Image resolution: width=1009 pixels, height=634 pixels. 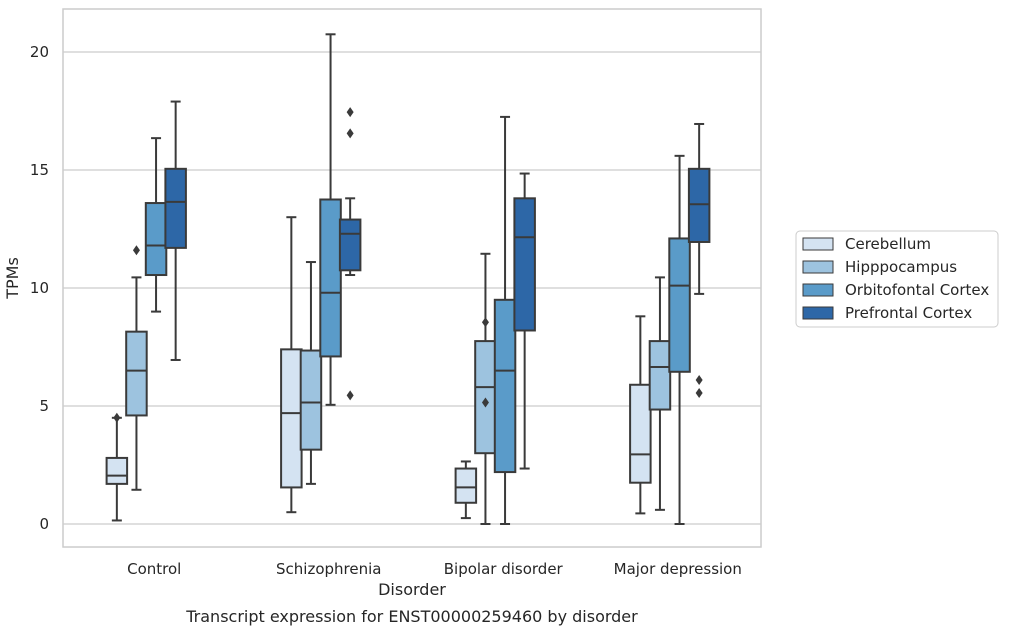 What do you see at coordinates (901, 267) in the screenshot?
I see `legend-label: Hipppocampus` at bounding box center [901, 267].